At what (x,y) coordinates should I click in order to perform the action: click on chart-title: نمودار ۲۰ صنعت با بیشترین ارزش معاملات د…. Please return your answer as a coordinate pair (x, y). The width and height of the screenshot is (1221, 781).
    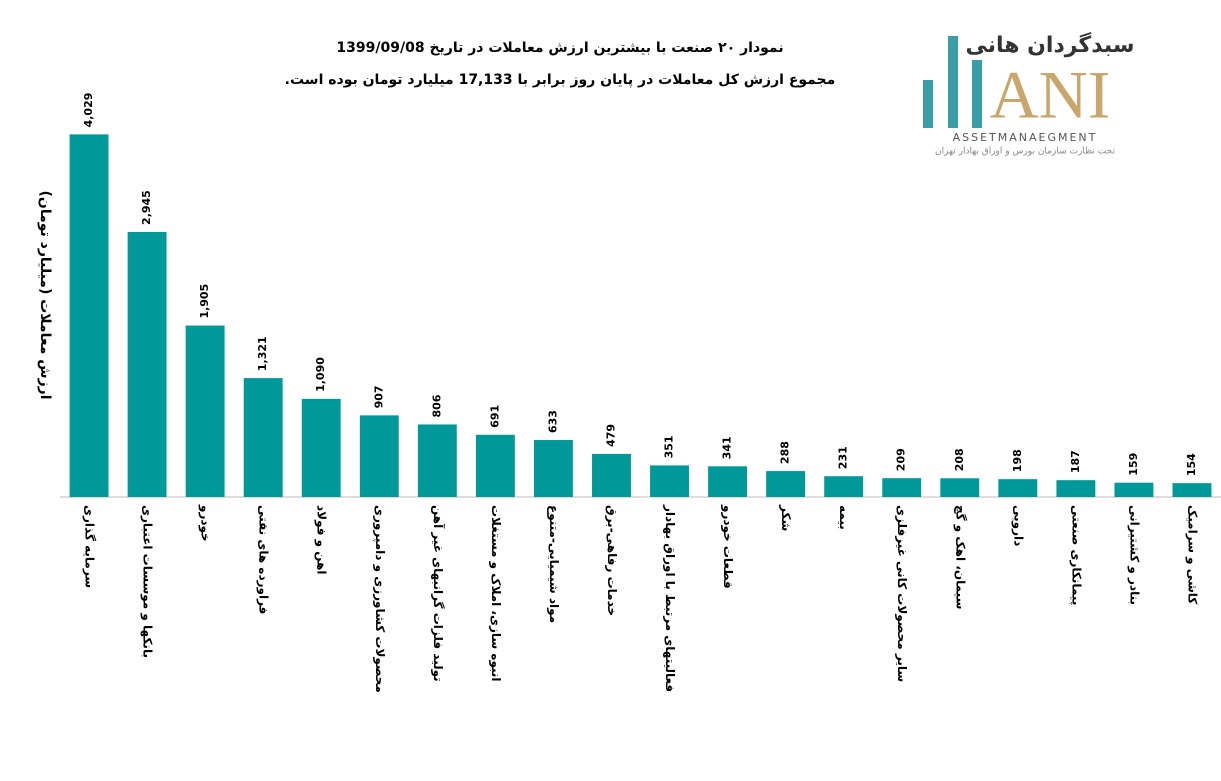
    Looking at the image, I should click on (559, 48).